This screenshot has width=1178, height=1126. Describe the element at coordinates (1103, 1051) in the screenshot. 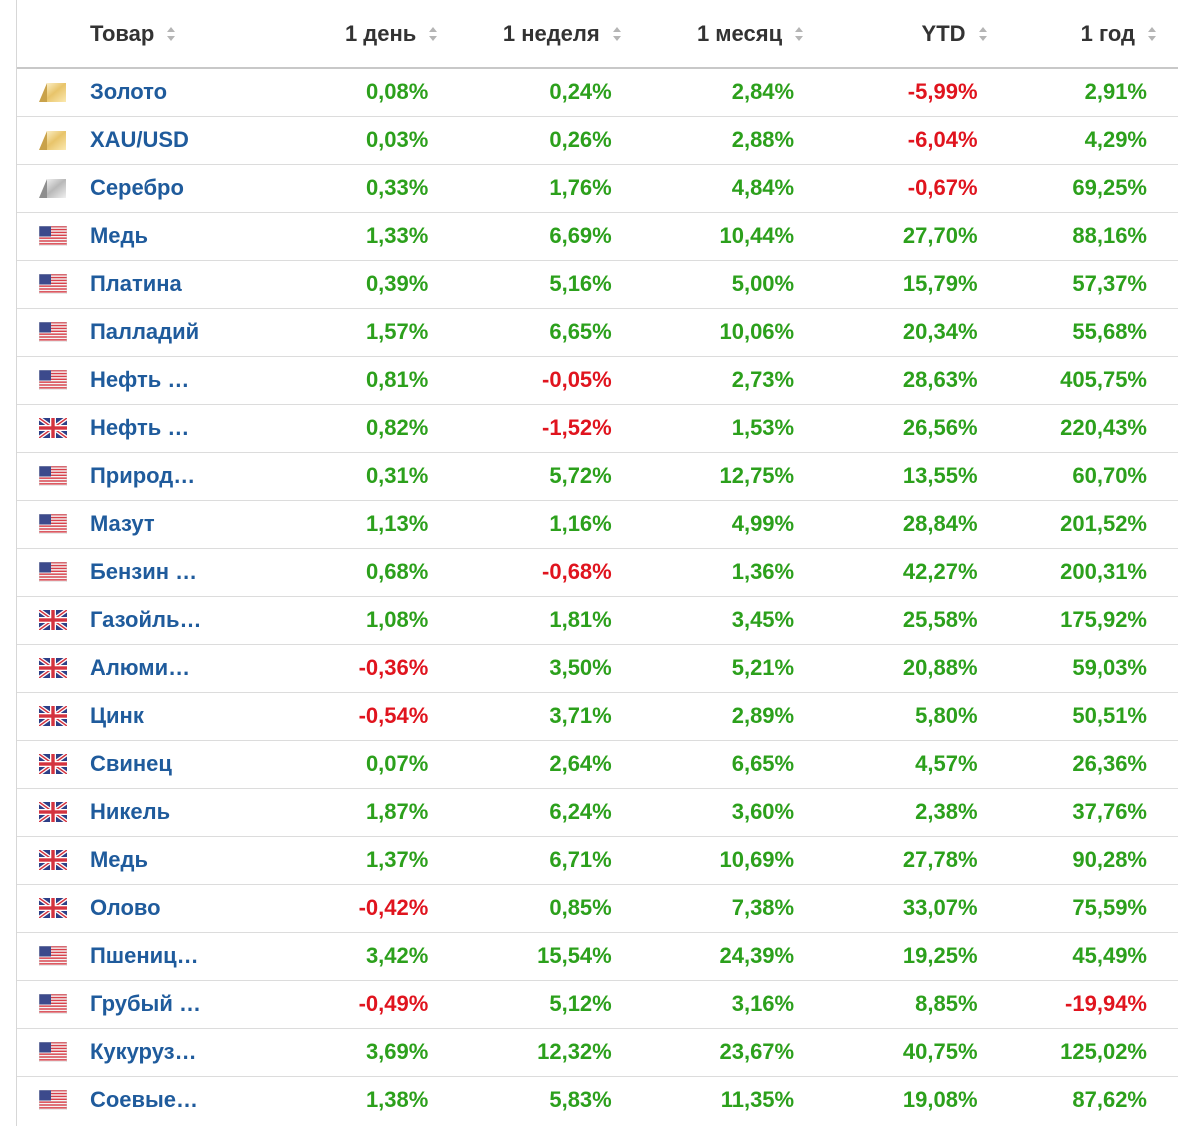

I see `change-year-cell: 125,02%` at that location.